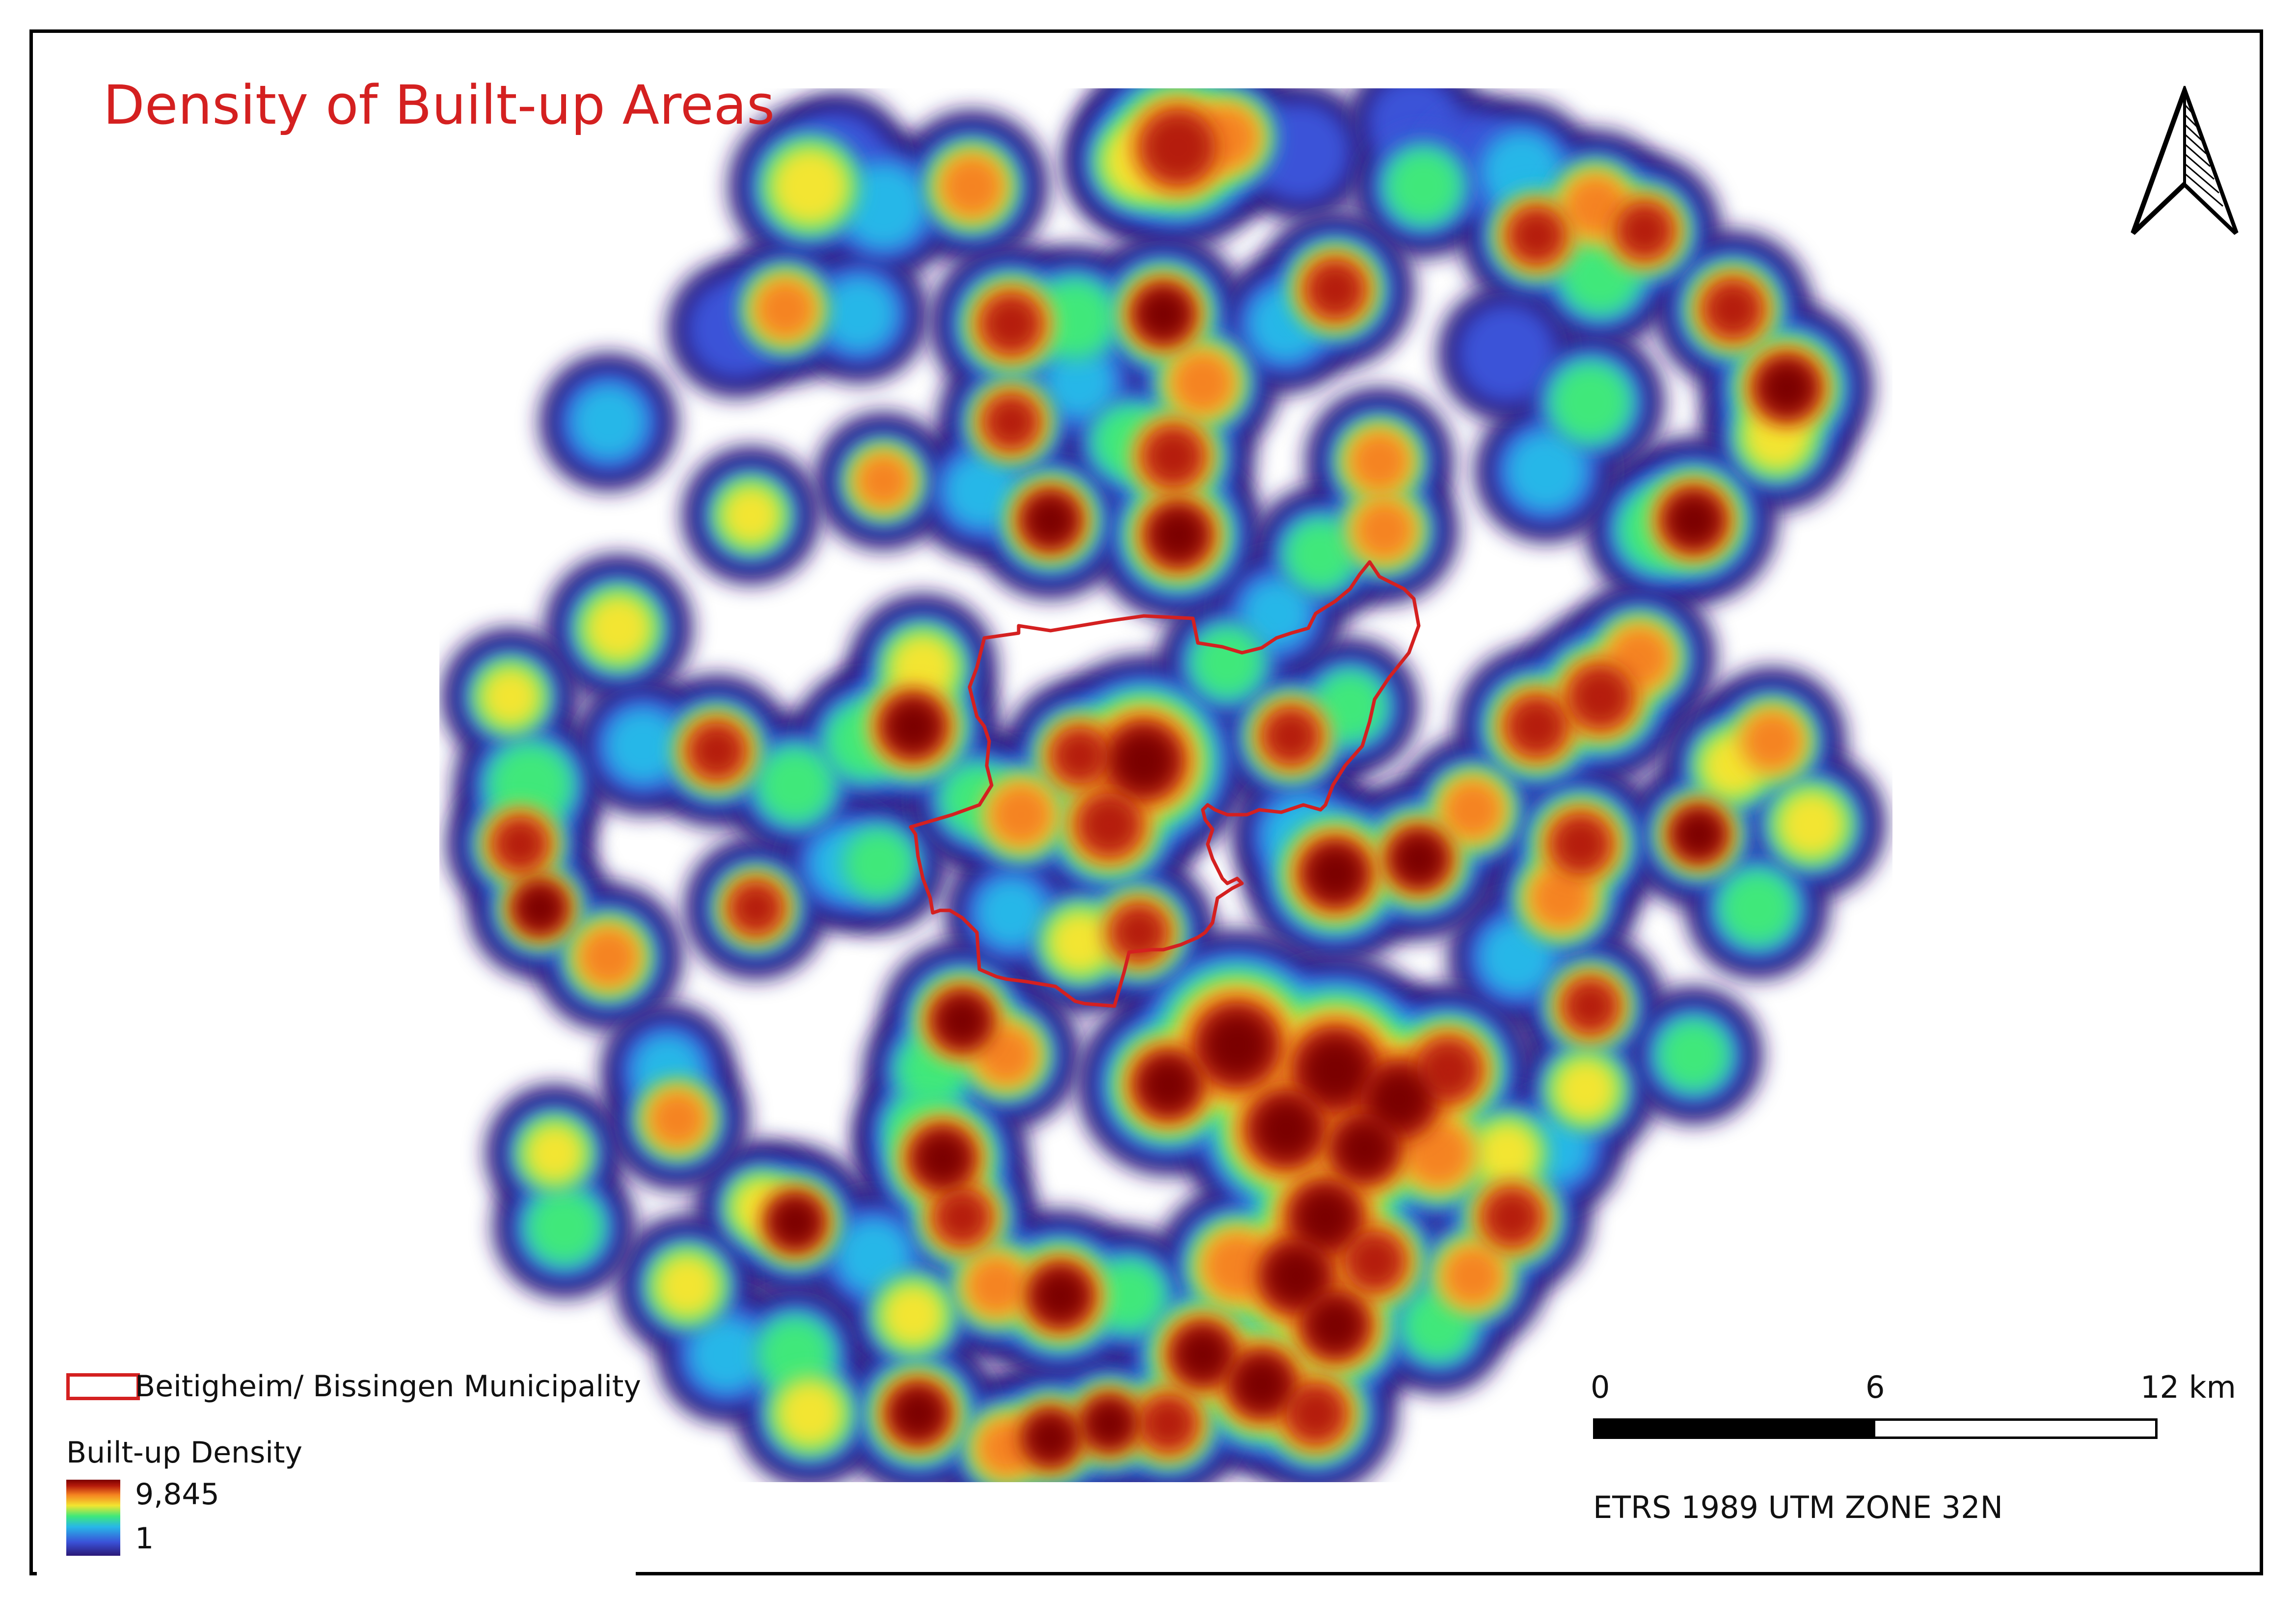 The height and width of the screenshot is (1623, 2296). What do you see at coordinates (144, 1538) in the screenshot?
I see `density-legend-min: 1` at bounding box center [144, 1538].